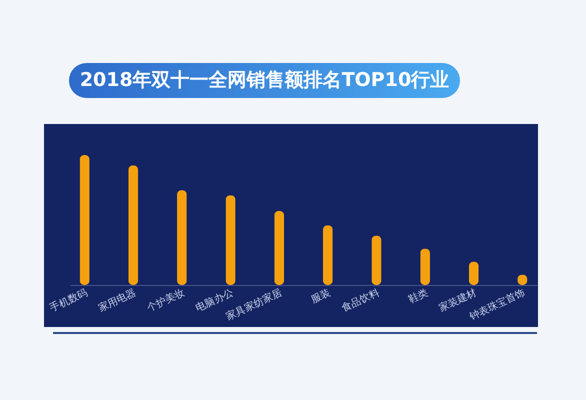 The width and height of the screenshot is (586, 400). Describe the element at coordinates (69, 300) in the screenshot. I see `x-tick-label: 手机数码` at that location.